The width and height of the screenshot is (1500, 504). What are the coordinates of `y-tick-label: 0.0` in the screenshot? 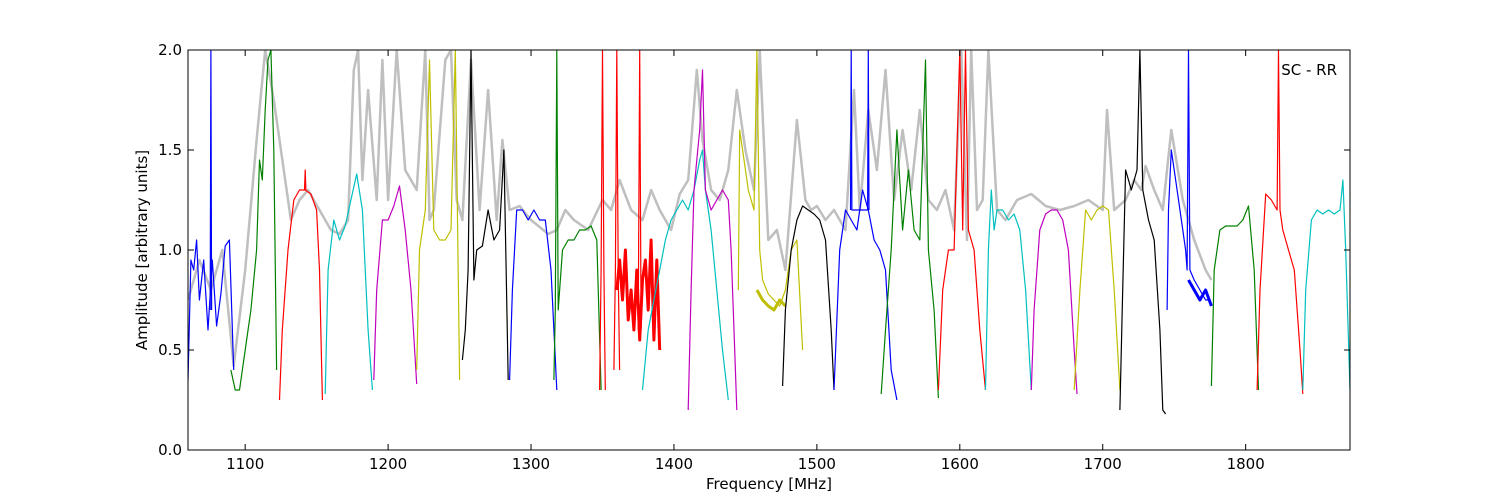 It's located at (170, 450).